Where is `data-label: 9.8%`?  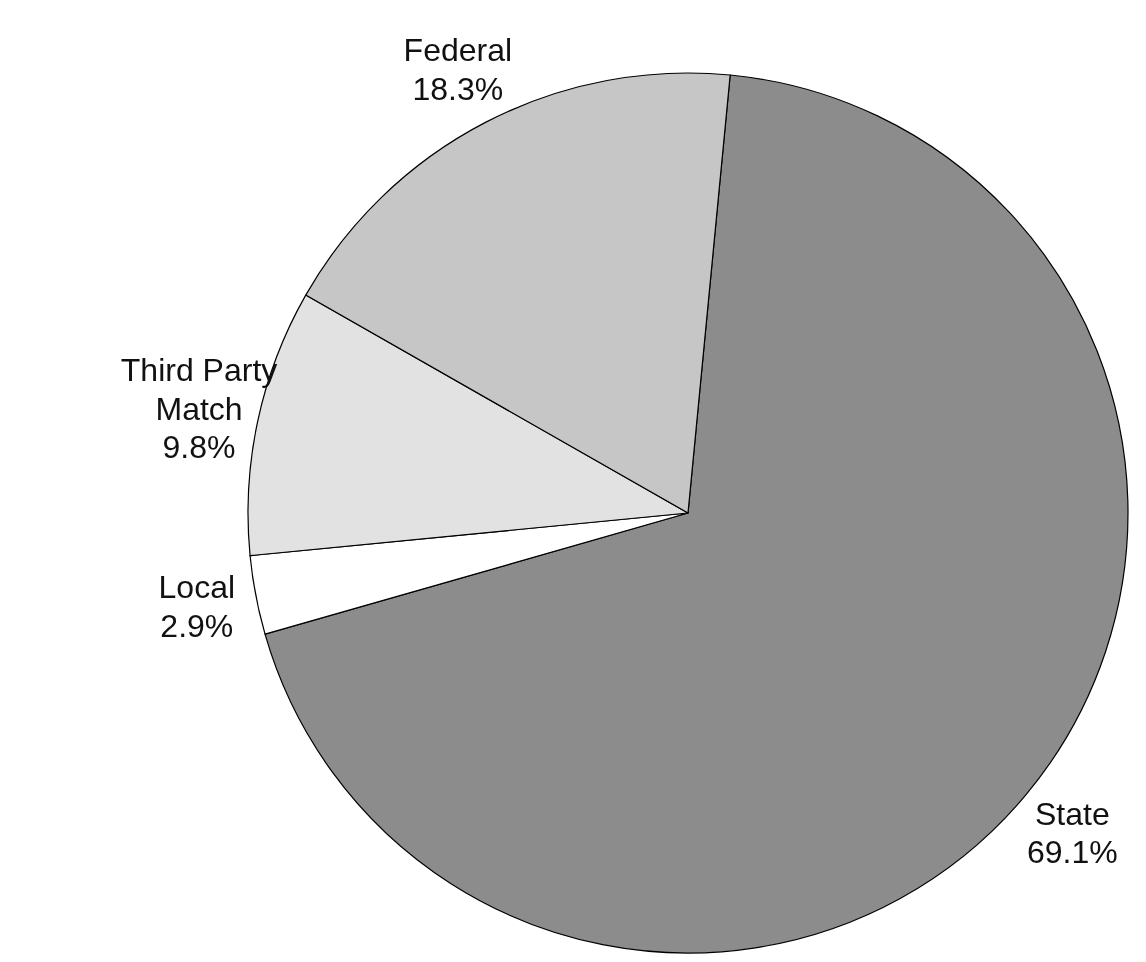 data-label: 9.8% is located at coordinates (199, 447).